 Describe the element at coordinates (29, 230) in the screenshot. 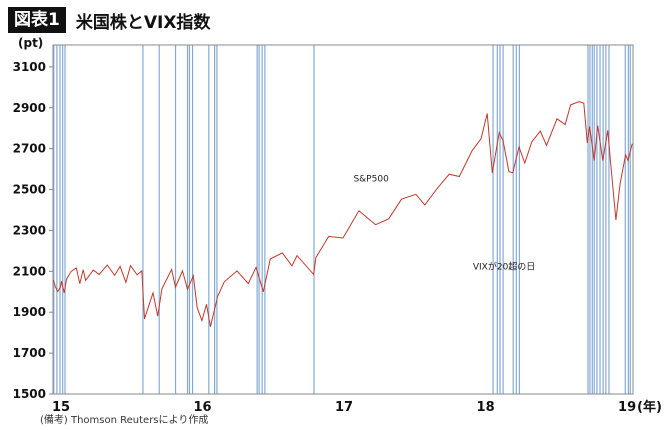

I see `y-tick-label: 2300` at that location.